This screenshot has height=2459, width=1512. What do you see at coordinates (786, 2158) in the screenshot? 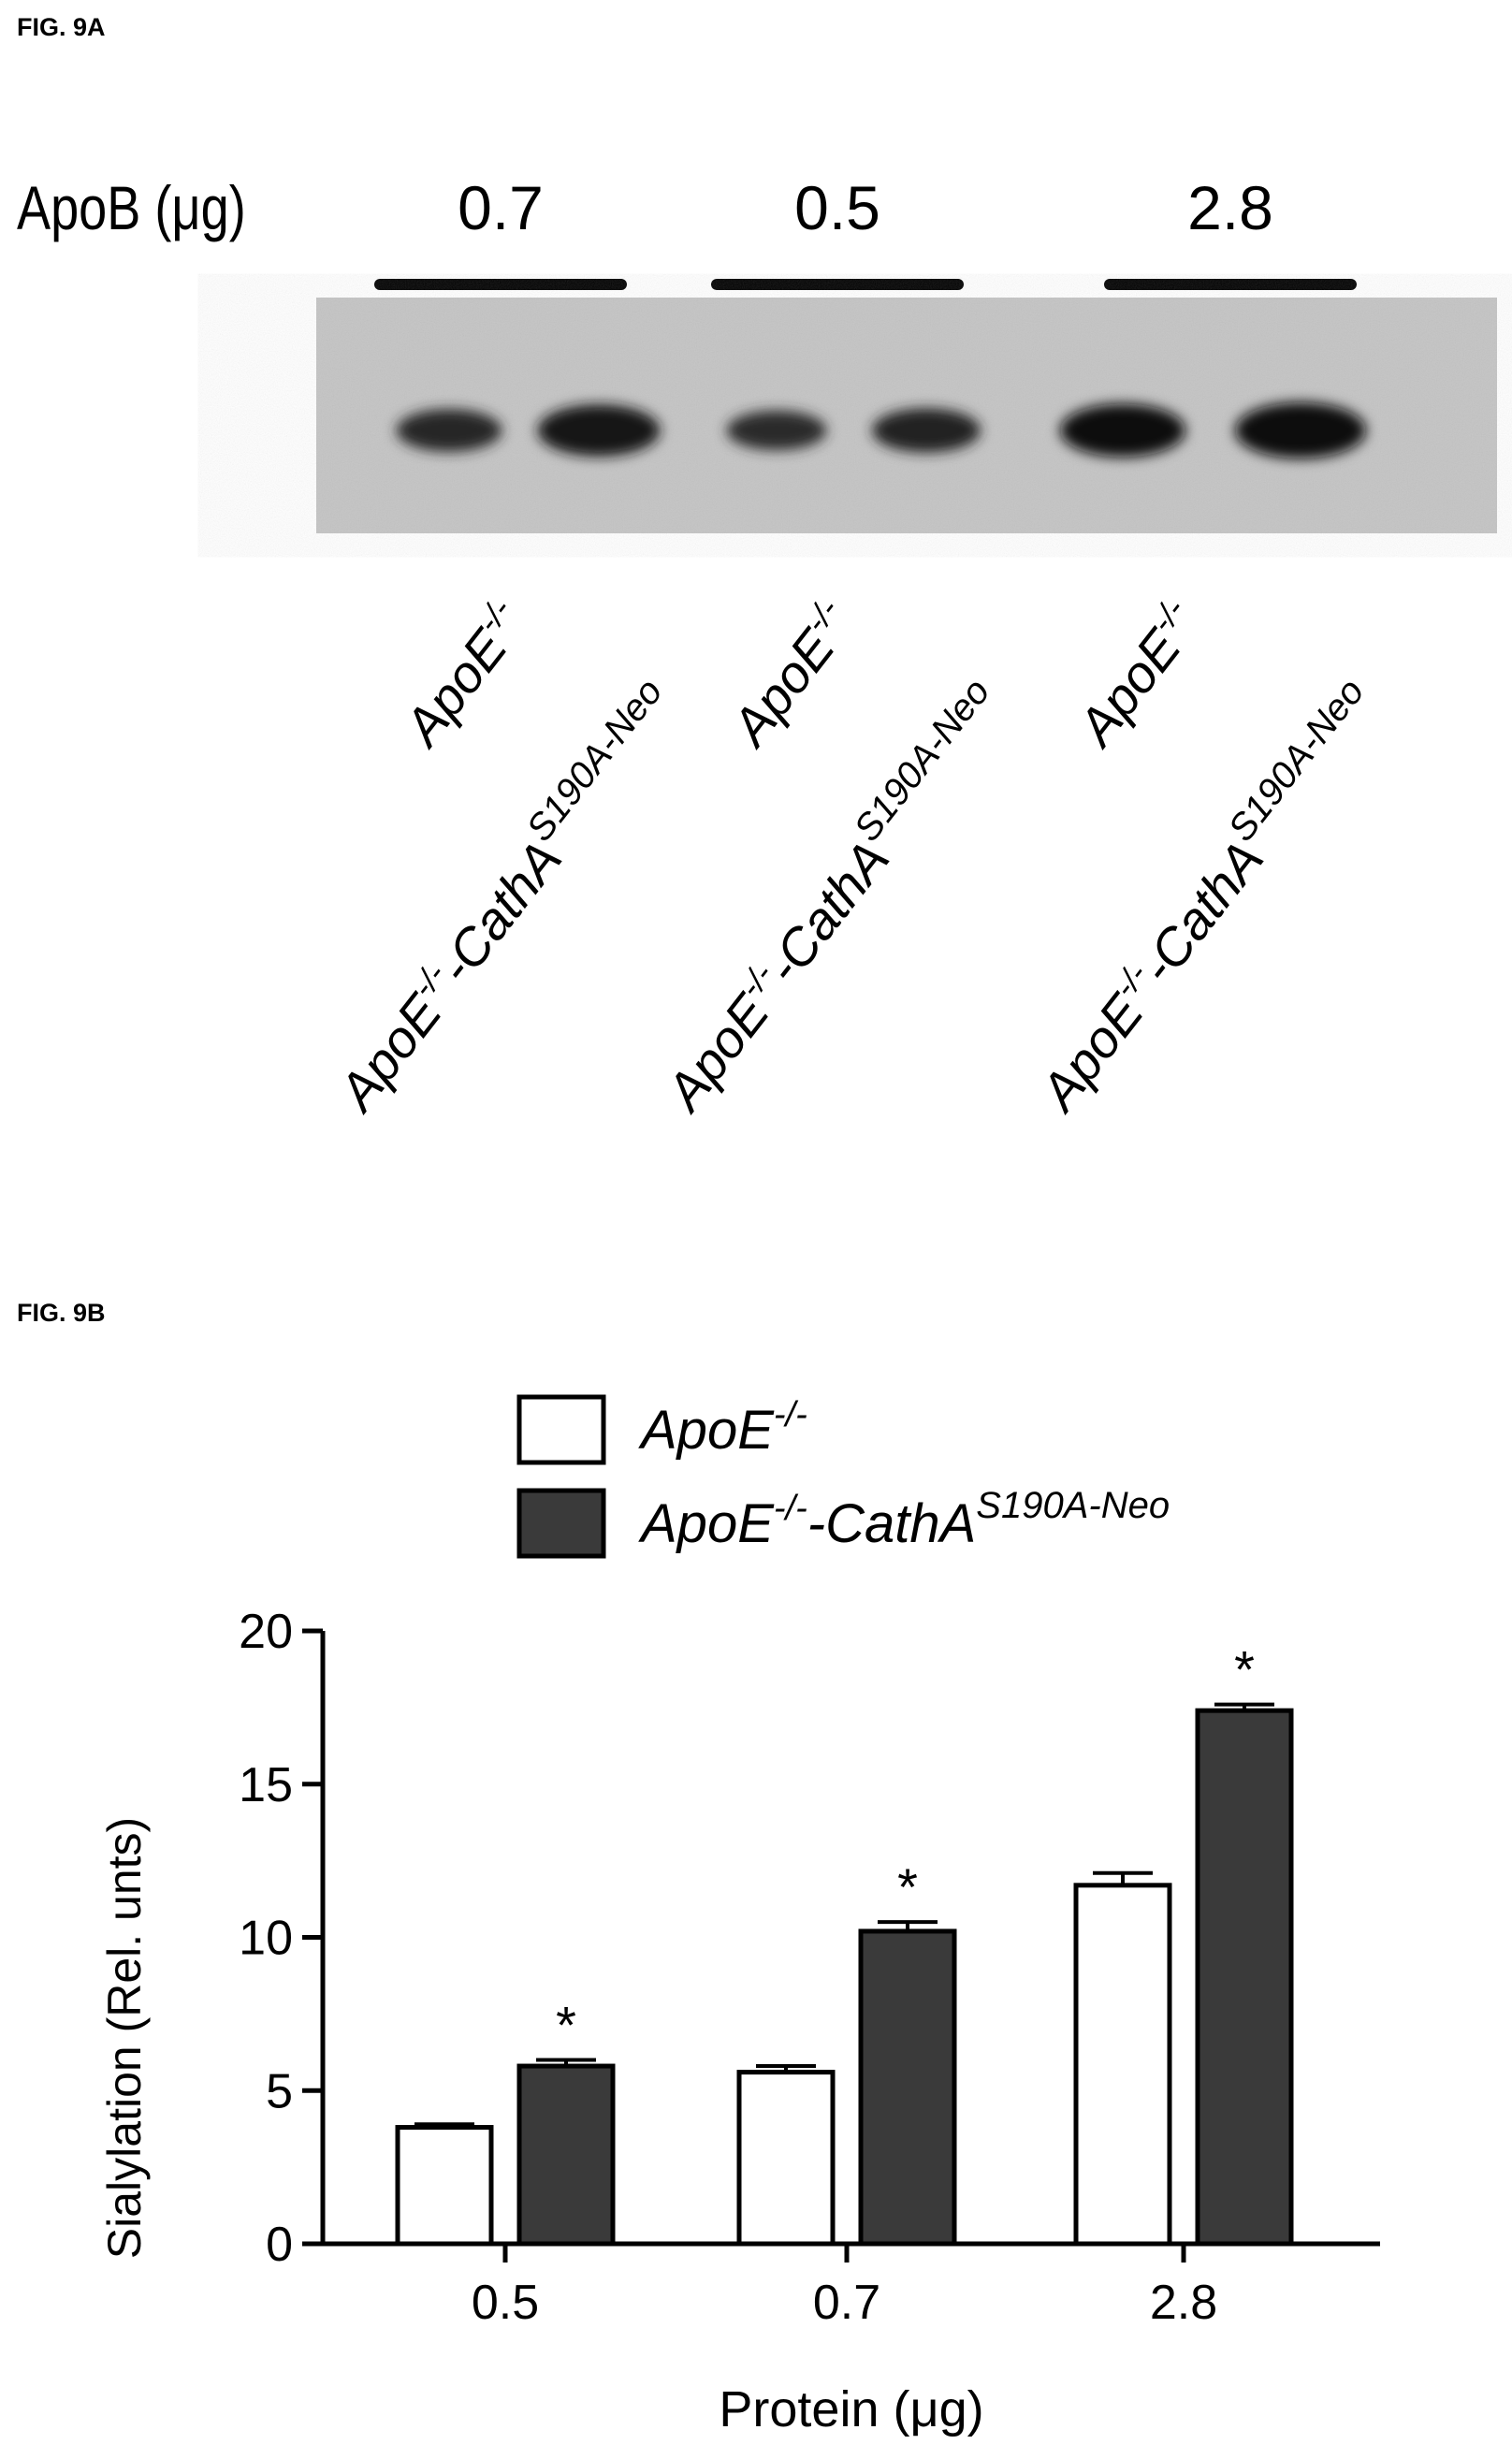
I see `bar-apoe-0.7` at bounding box center [786, 2158].